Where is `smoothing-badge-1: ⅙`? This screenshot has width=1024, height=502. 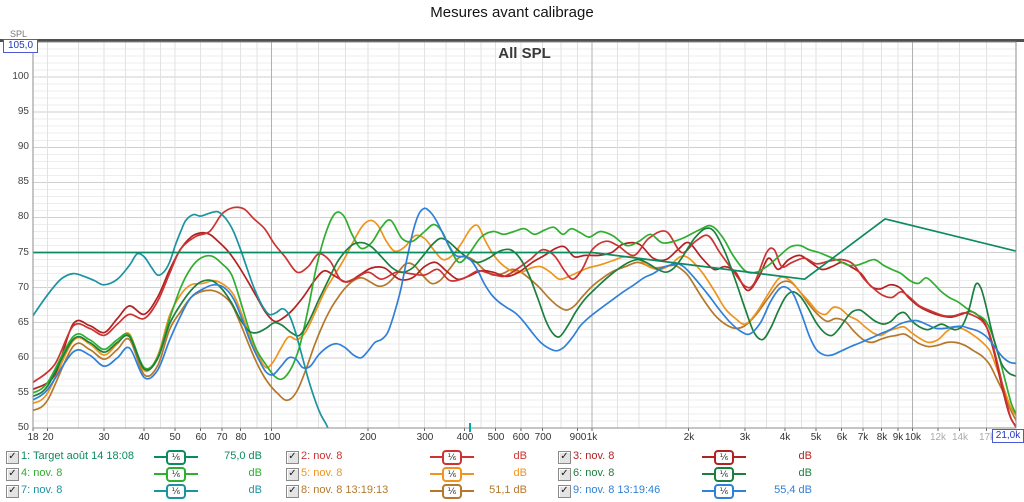 smoothing-badge-1: ⅙ is located at coordinates (176, 457).